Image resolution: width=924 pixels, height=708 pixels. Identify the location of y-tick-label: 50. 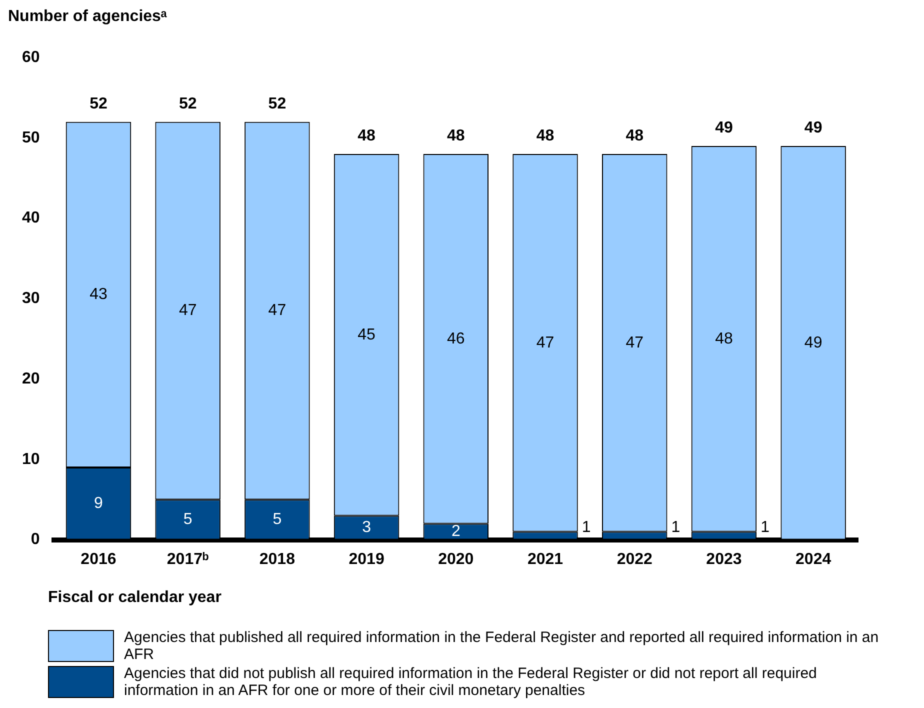
(31, 137).